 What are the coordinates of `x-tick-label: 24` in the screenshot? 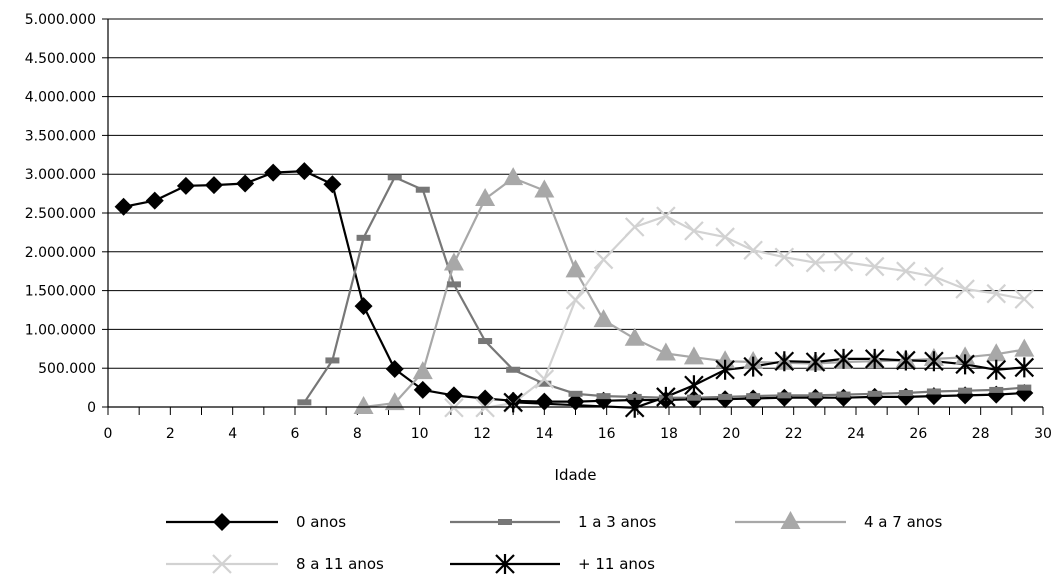 It's located at (856, 434).